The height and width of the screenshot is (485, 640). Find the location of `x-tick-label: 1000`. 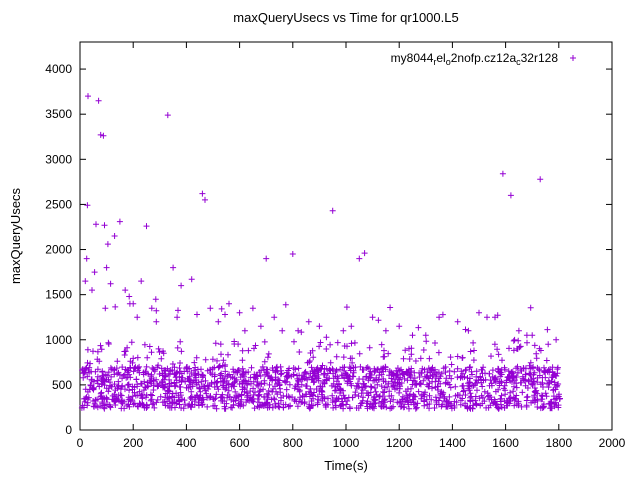

x-tick-label: 1000 is located at coordinates (346, 443).